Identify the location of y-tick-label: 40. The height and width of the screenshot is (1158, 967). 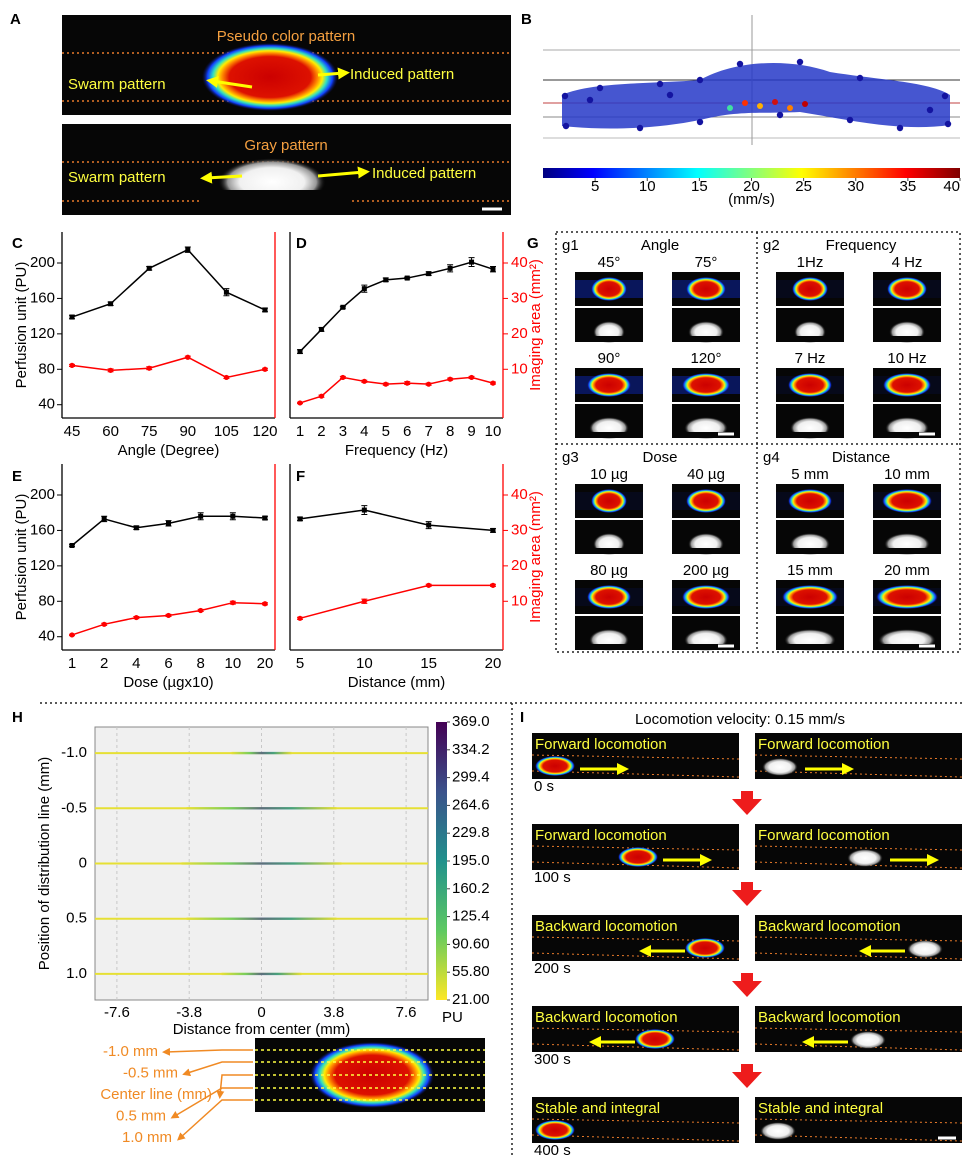
(46, 404).